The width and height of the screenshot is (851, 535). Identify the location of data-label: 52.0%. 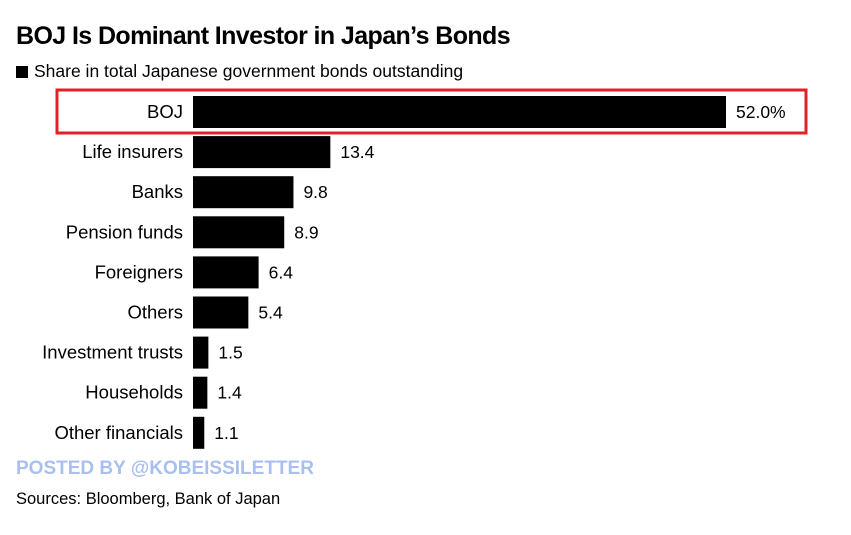
(761, 112).